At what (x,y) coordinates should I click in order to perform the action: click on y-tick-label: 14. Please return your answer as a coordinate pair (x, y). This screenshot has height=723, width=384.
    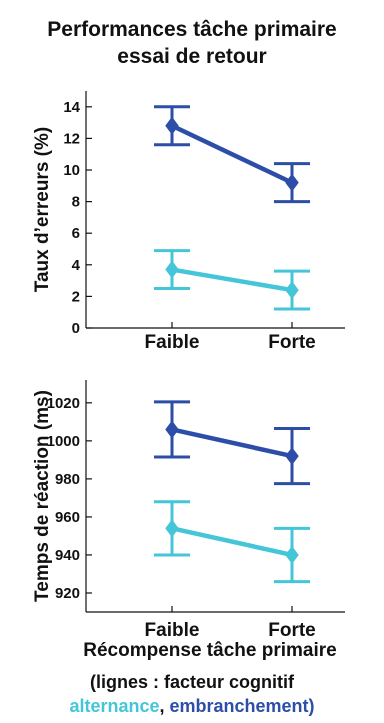
    Looking at the image, I should click on (71, 107).